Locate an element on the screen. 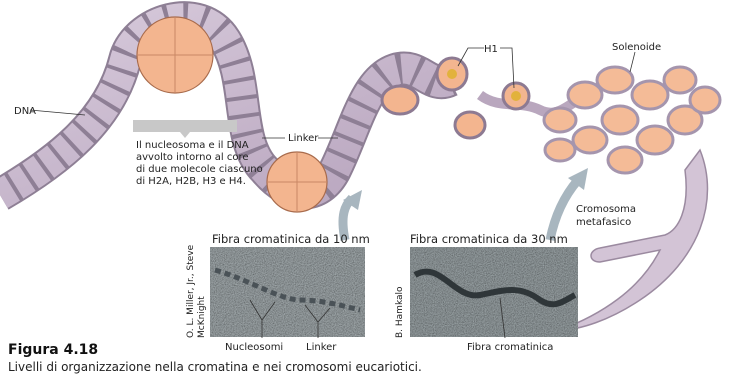 The width and height of the screenshot is (739, 378). callout-pointer is located at coordinates (185, 135).